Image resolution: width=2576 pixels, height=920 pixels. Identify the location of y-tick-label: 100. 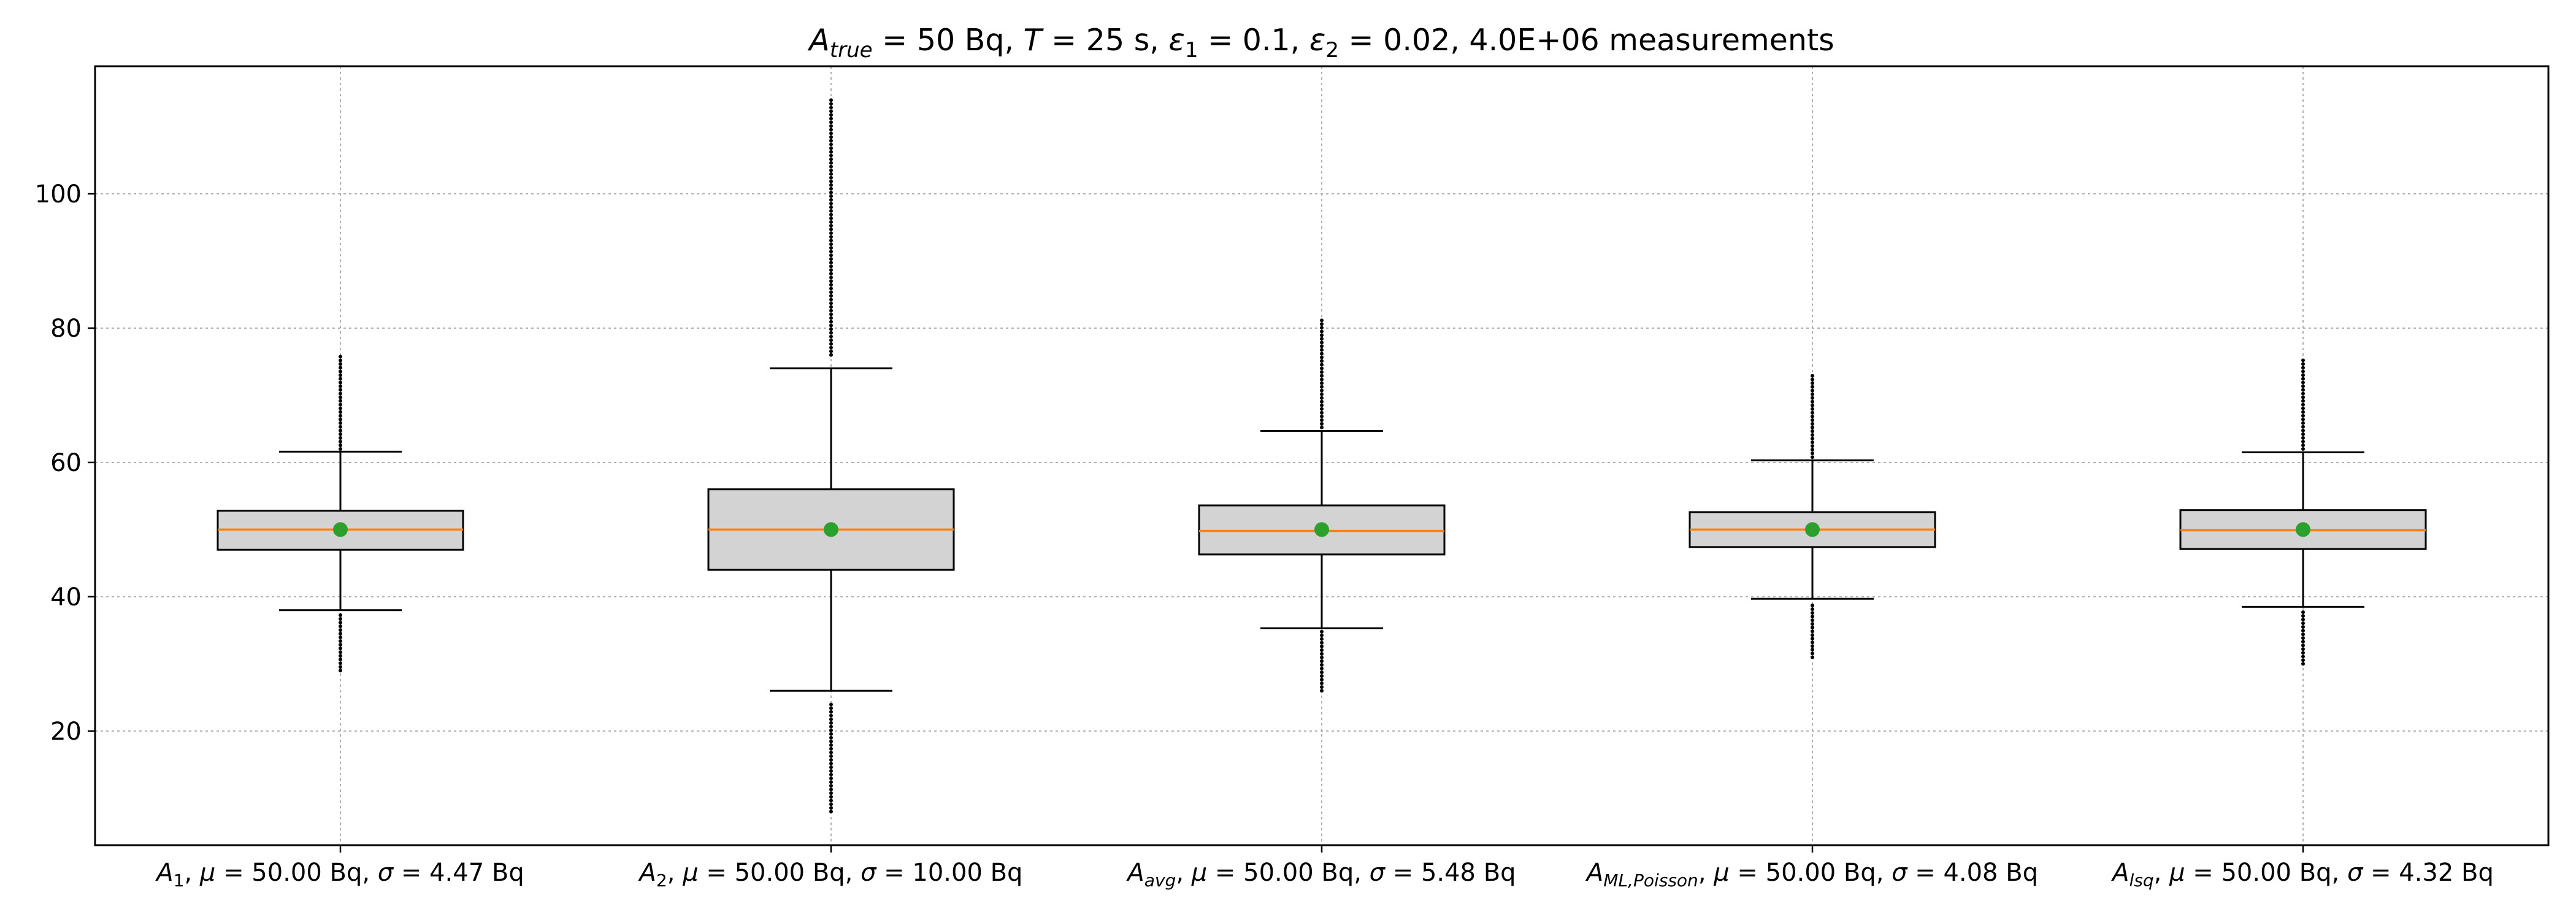
(58, 194).